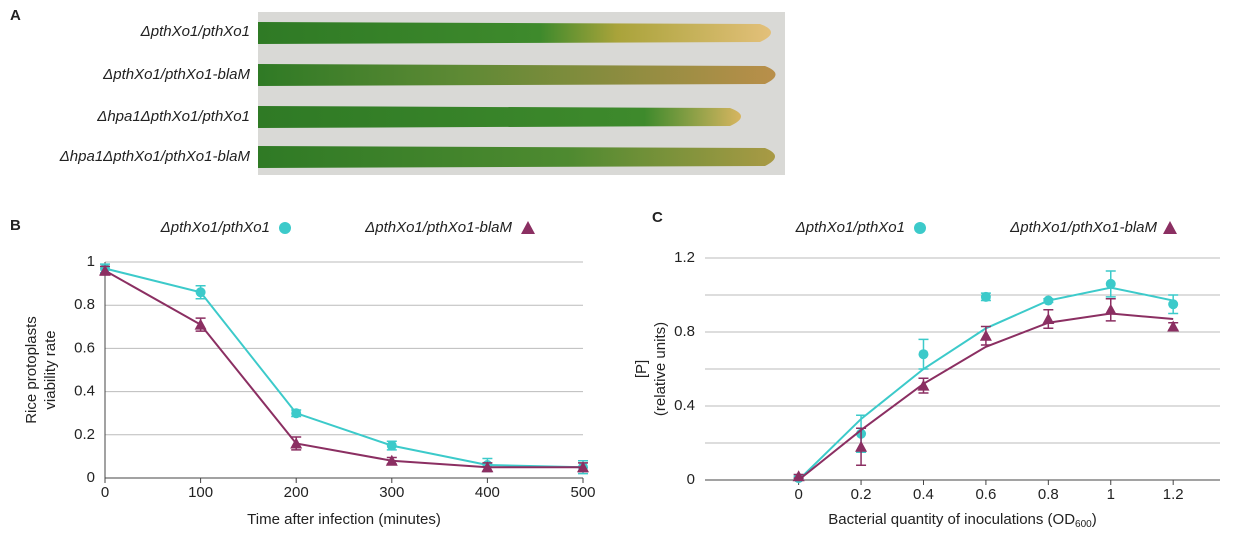  Describe the element at coordinates (155, 156) in the screenshot. I see `leaf-label: Δhpa1ΔpthXo1/pthXo1-blaM` at that location.